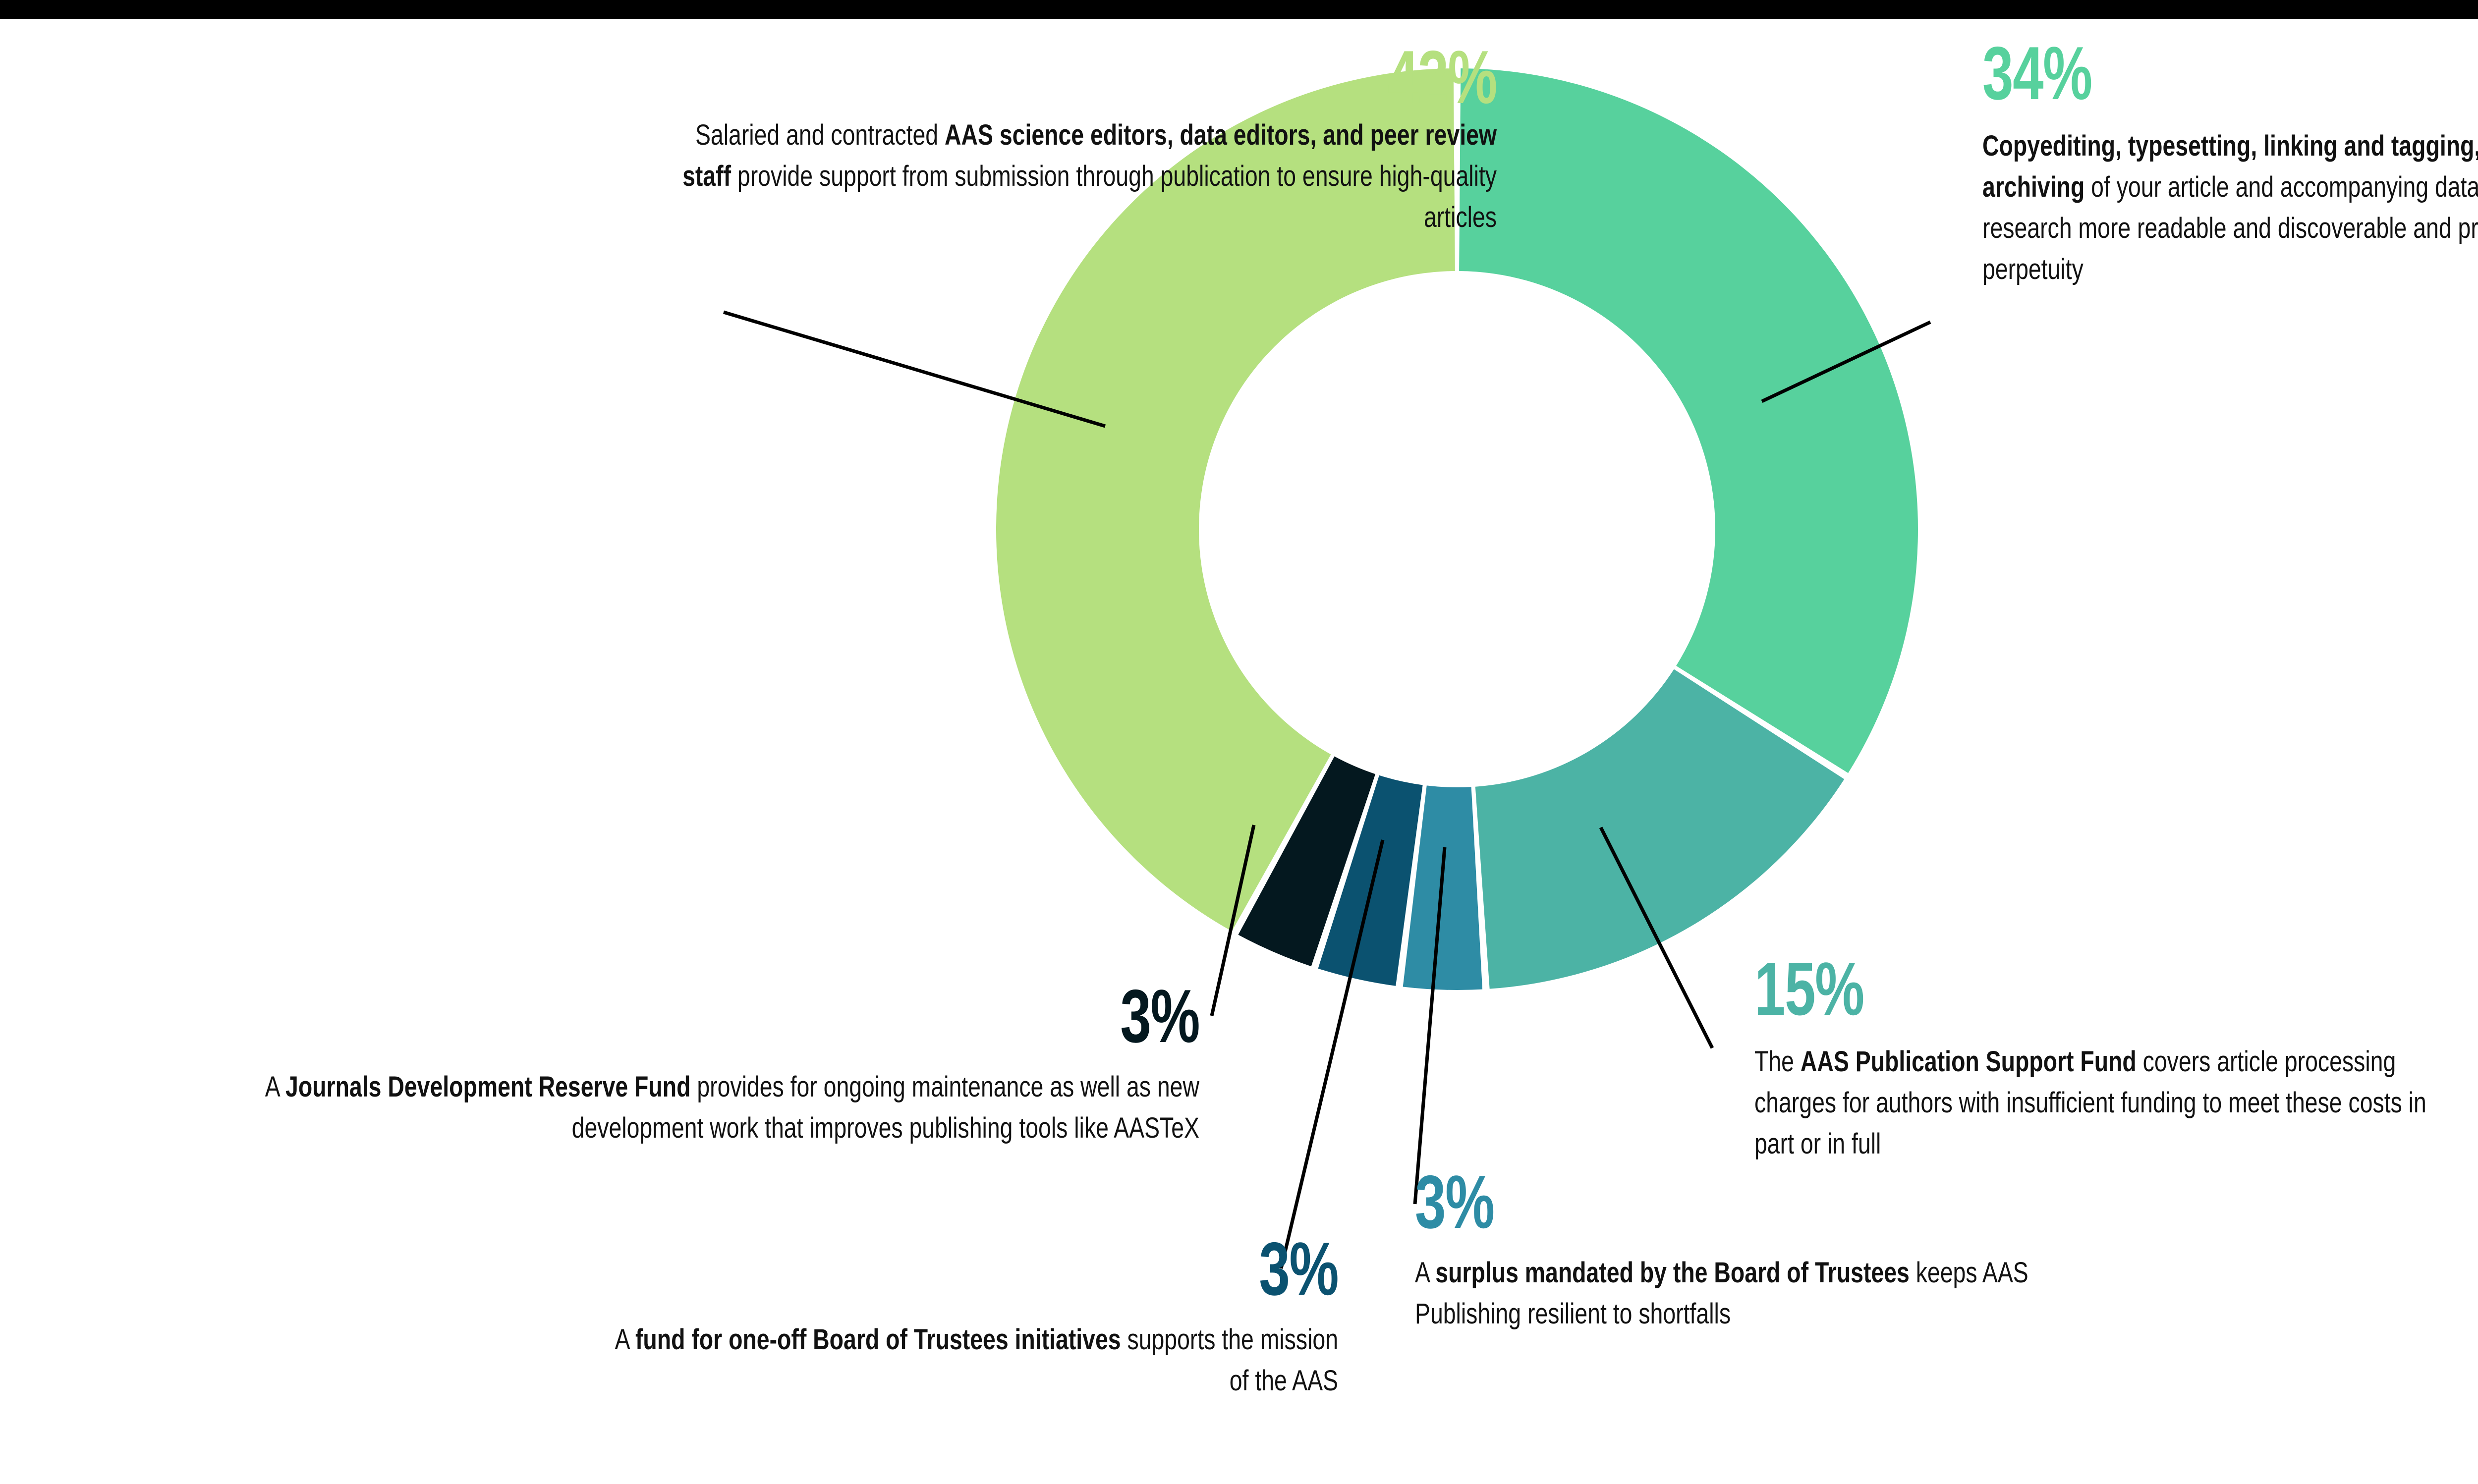  What do you see at coordinates (1657, 938) in the screenshot?
I see `leader-line-publication-support` at bounding box center [1657, 938].